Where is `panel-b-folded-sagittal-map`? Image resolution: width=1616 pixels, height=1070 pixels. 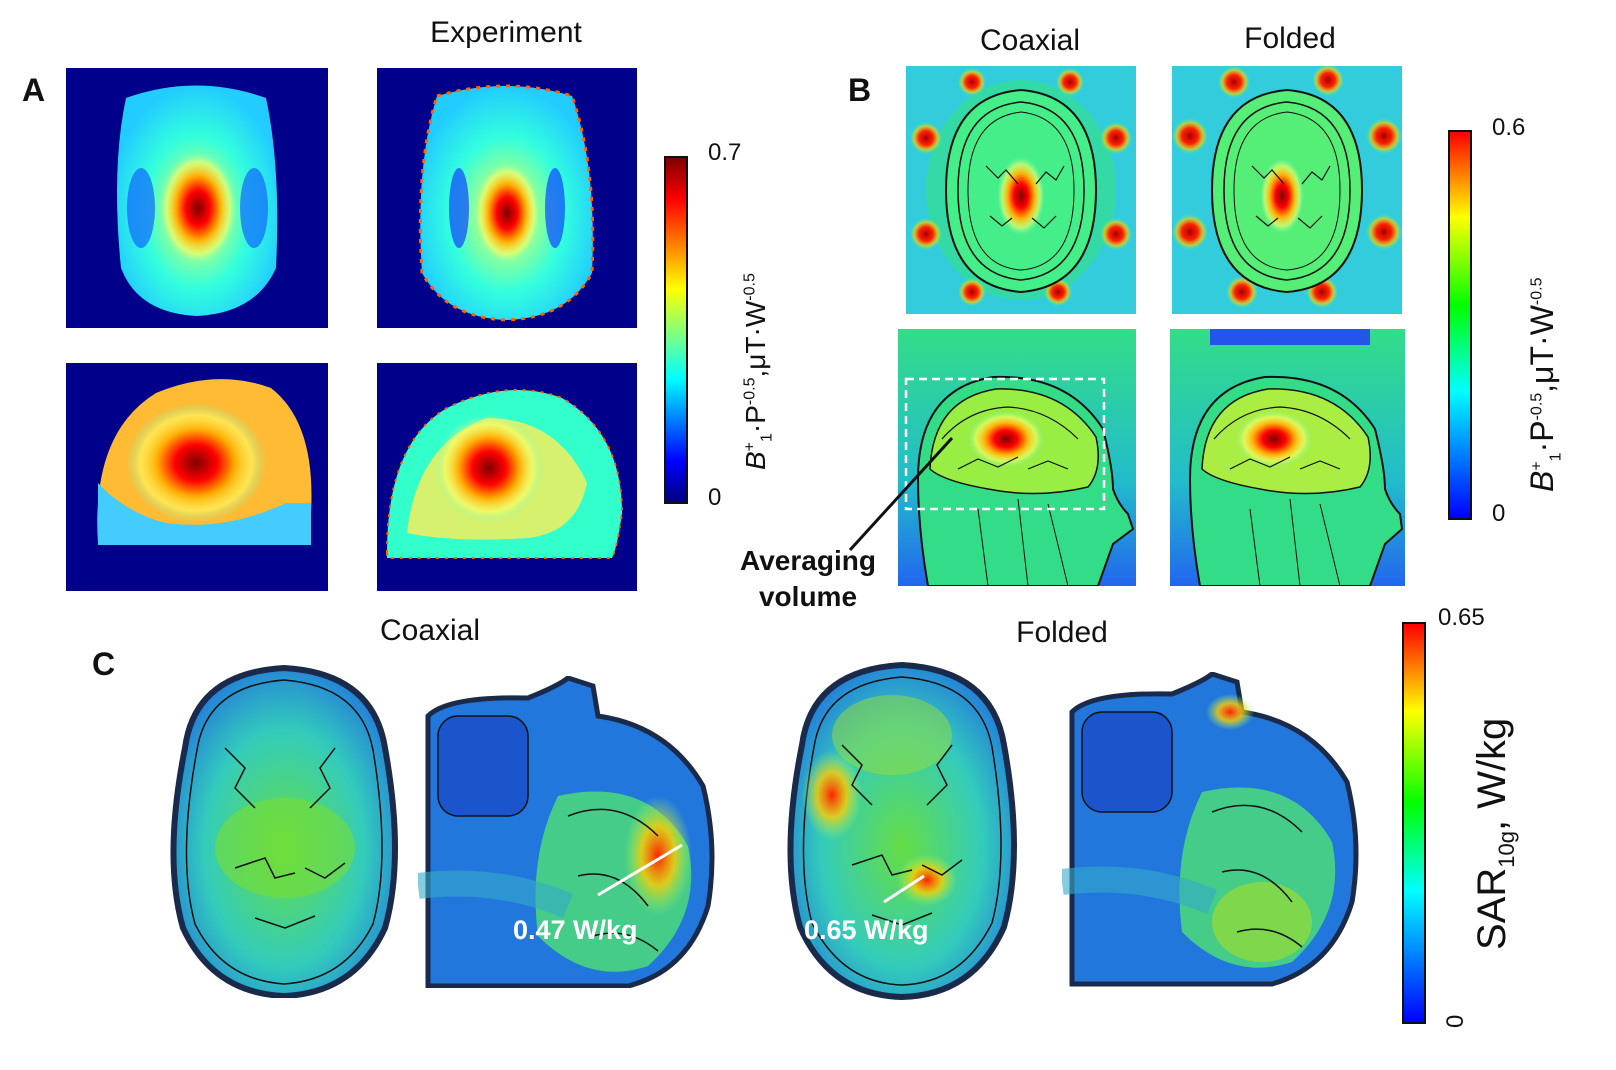 panel-b-folded-sagittal-map is located at coordinates (1287, 457).